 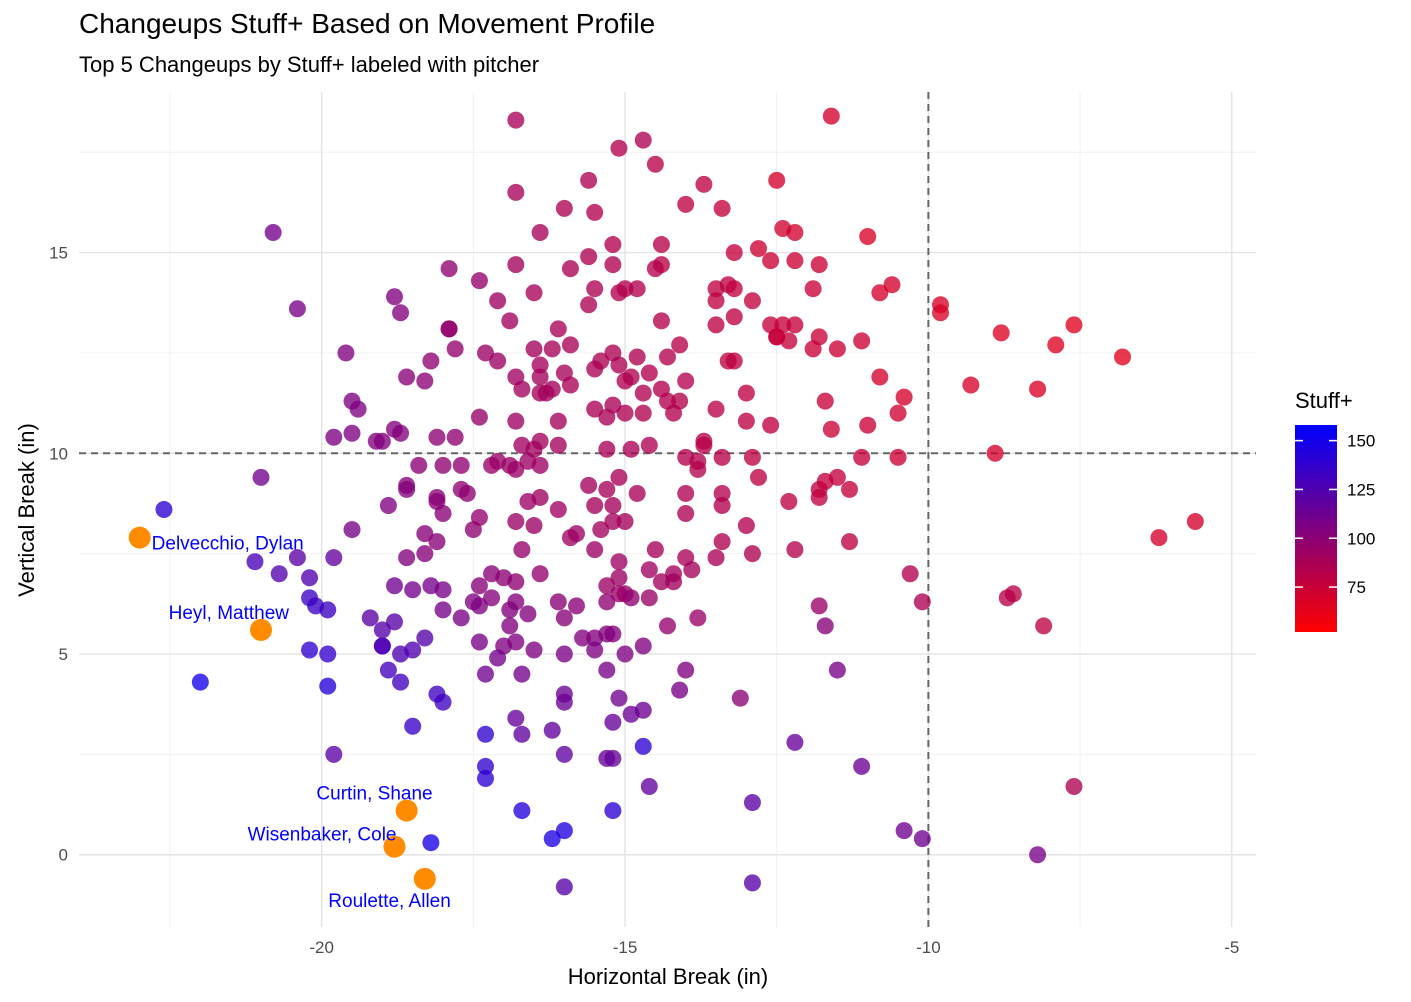 I want to click on pitcher-label: Heyl, Matthew, so click(x=229, y=613).